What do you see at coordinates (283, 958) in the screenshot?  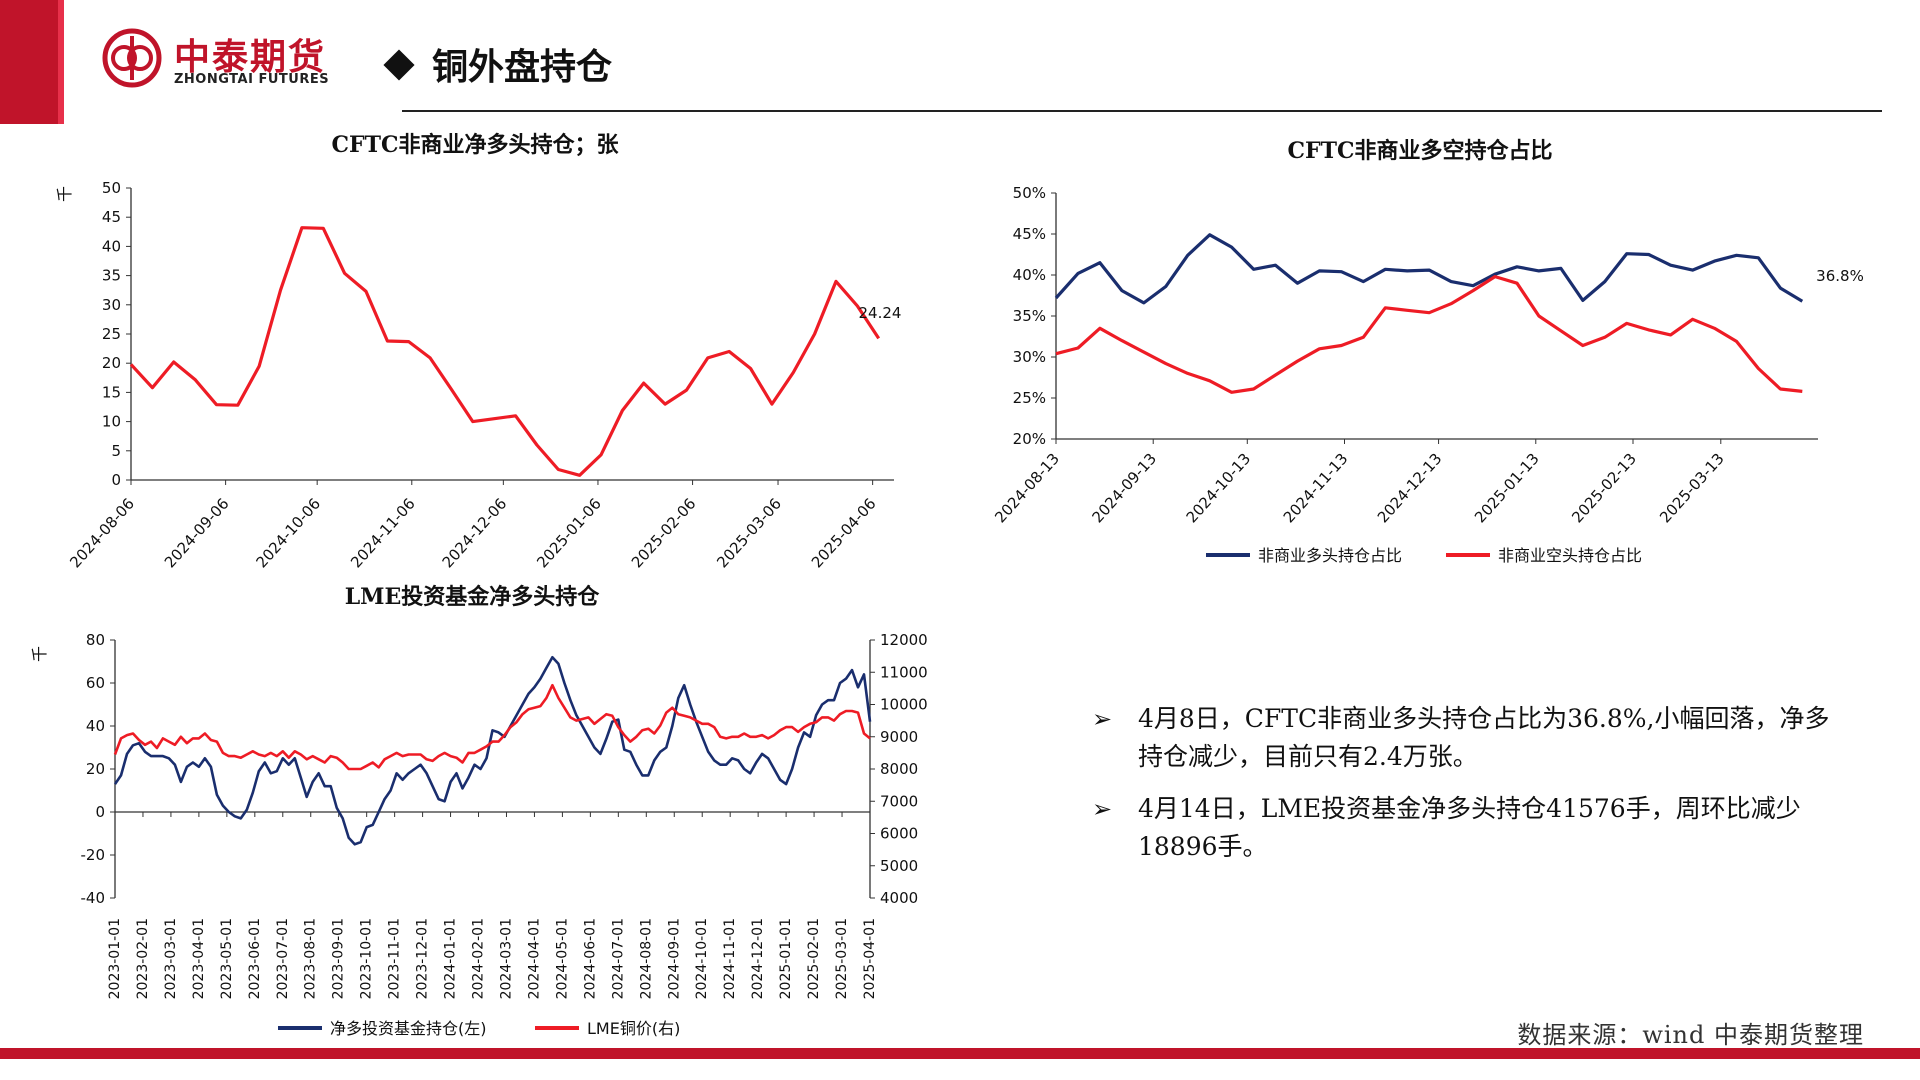 I see `x-tick-label: 2023-07-01` at bounding box center [283, 958].